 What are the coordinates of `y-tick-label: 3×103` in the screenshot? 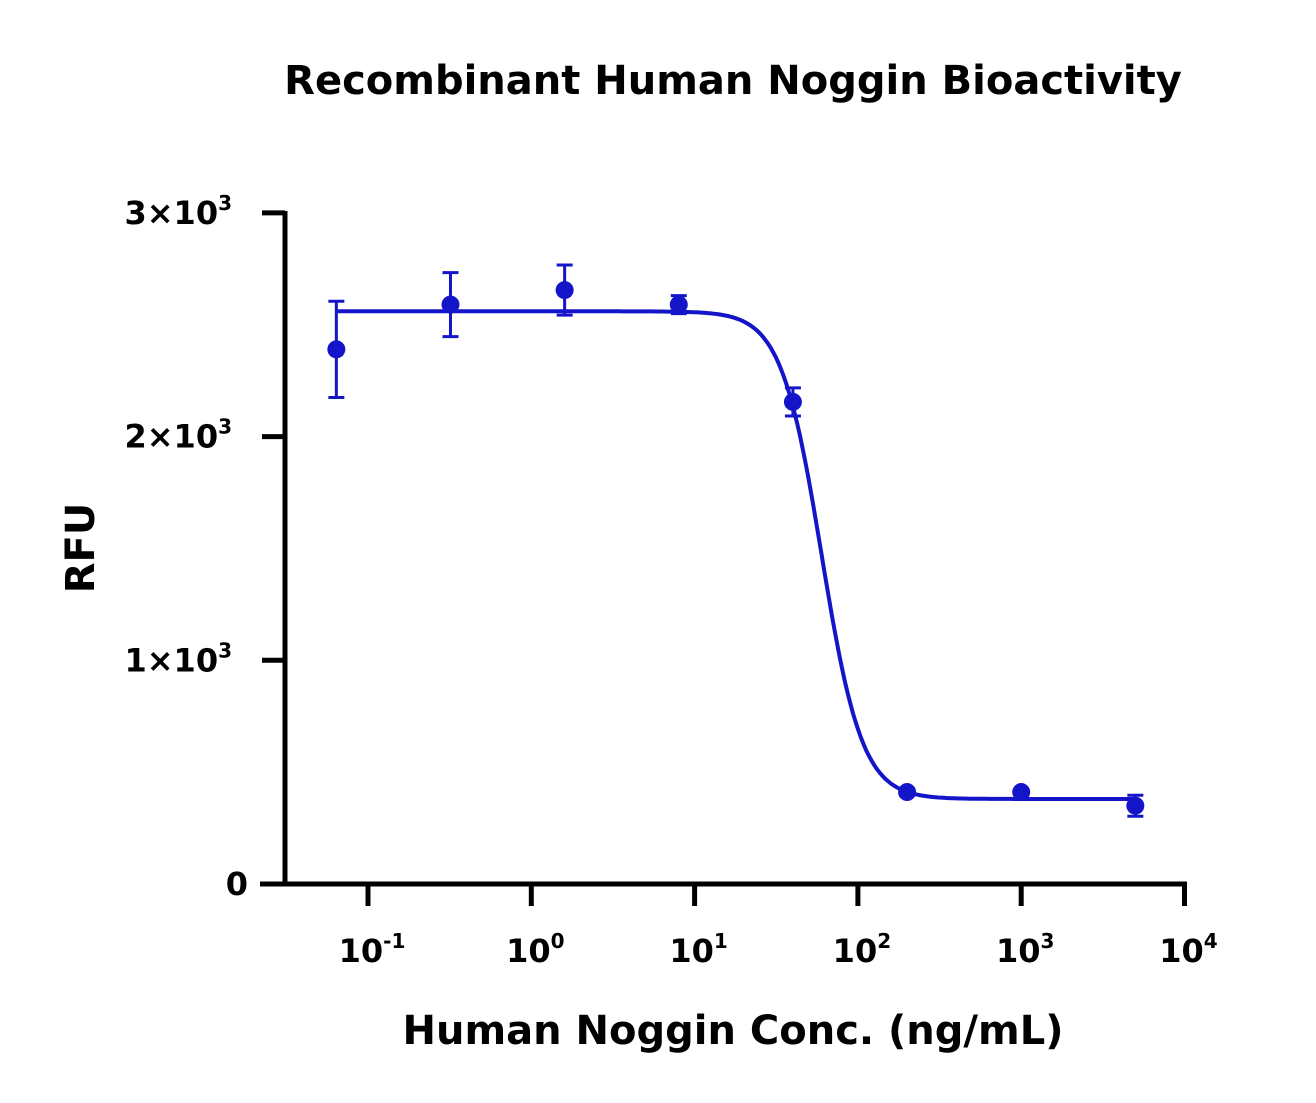 It's located at (178, 211).